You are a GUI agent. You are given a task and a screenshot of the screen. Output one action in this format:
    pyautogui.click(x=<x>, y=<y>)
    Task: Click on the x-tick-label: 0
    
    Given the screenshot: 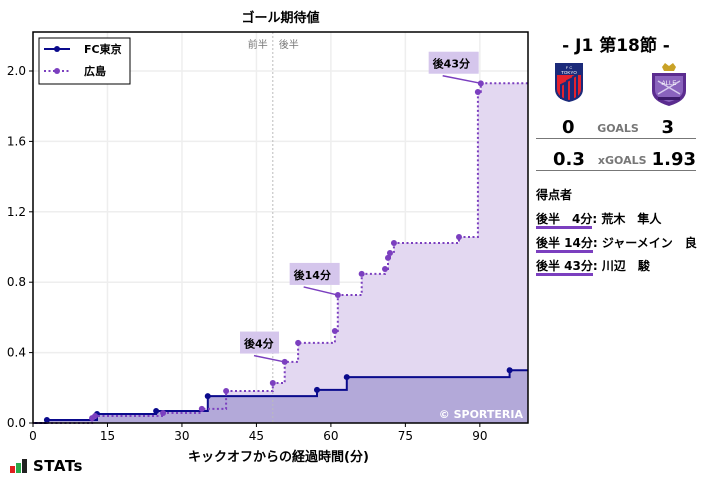 What is the action you would take?
    pyautogui.click(x=33, y=436)
    